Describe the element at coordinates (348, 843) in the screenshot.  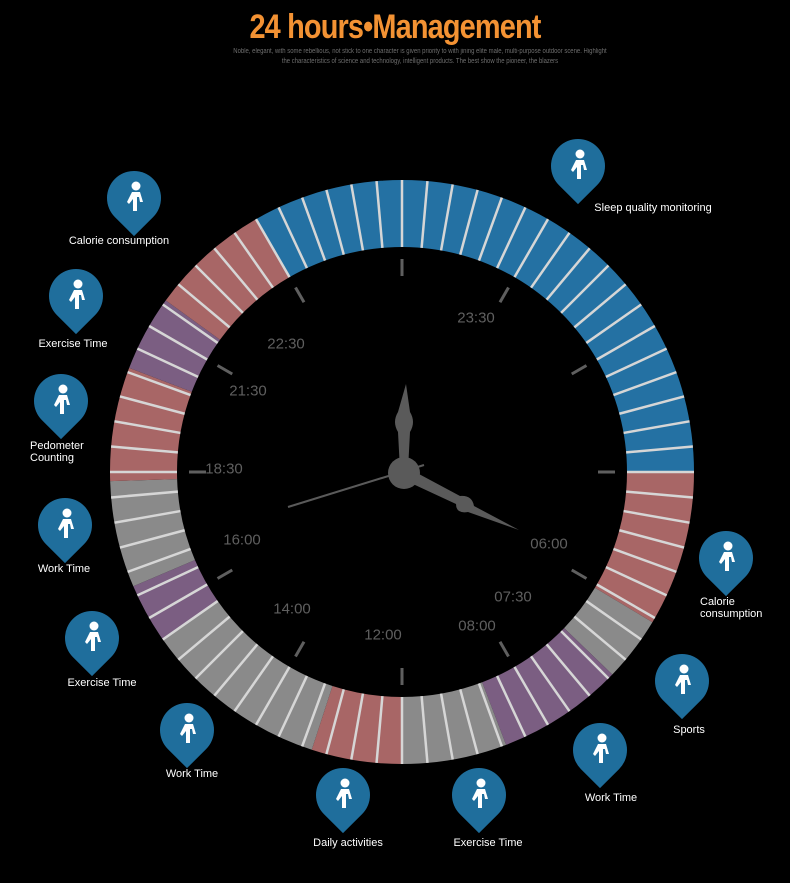
I see `pin-label: Daily activities` at that location.